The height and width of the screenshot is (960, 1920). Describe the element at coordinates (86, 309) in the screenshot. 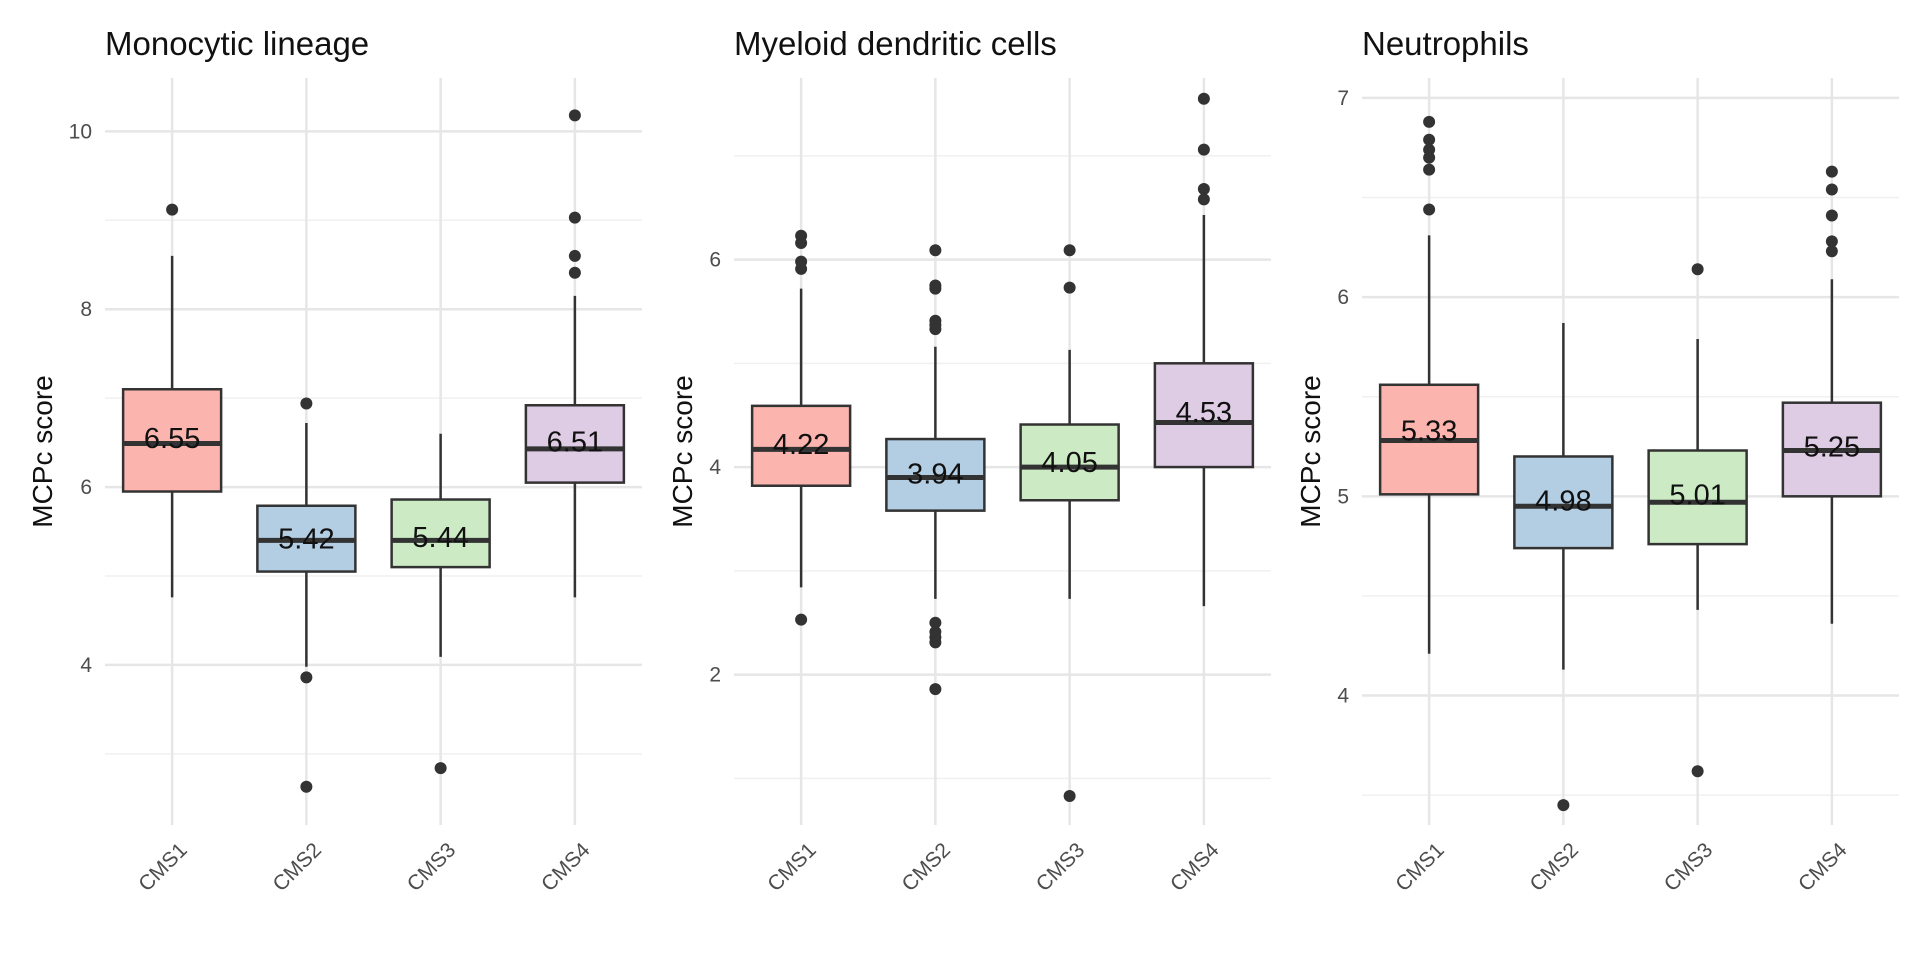

I see `y-tick-label: 8` at that location.